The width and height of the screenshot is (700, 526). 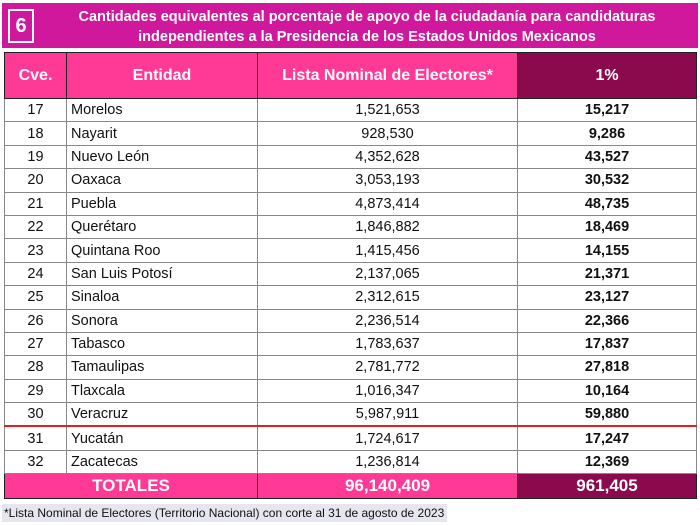 What do you see at coordinates (162, 320) in the screenshot?
I see `cell-entidad: Sonora` at bounding box center [162, 320].